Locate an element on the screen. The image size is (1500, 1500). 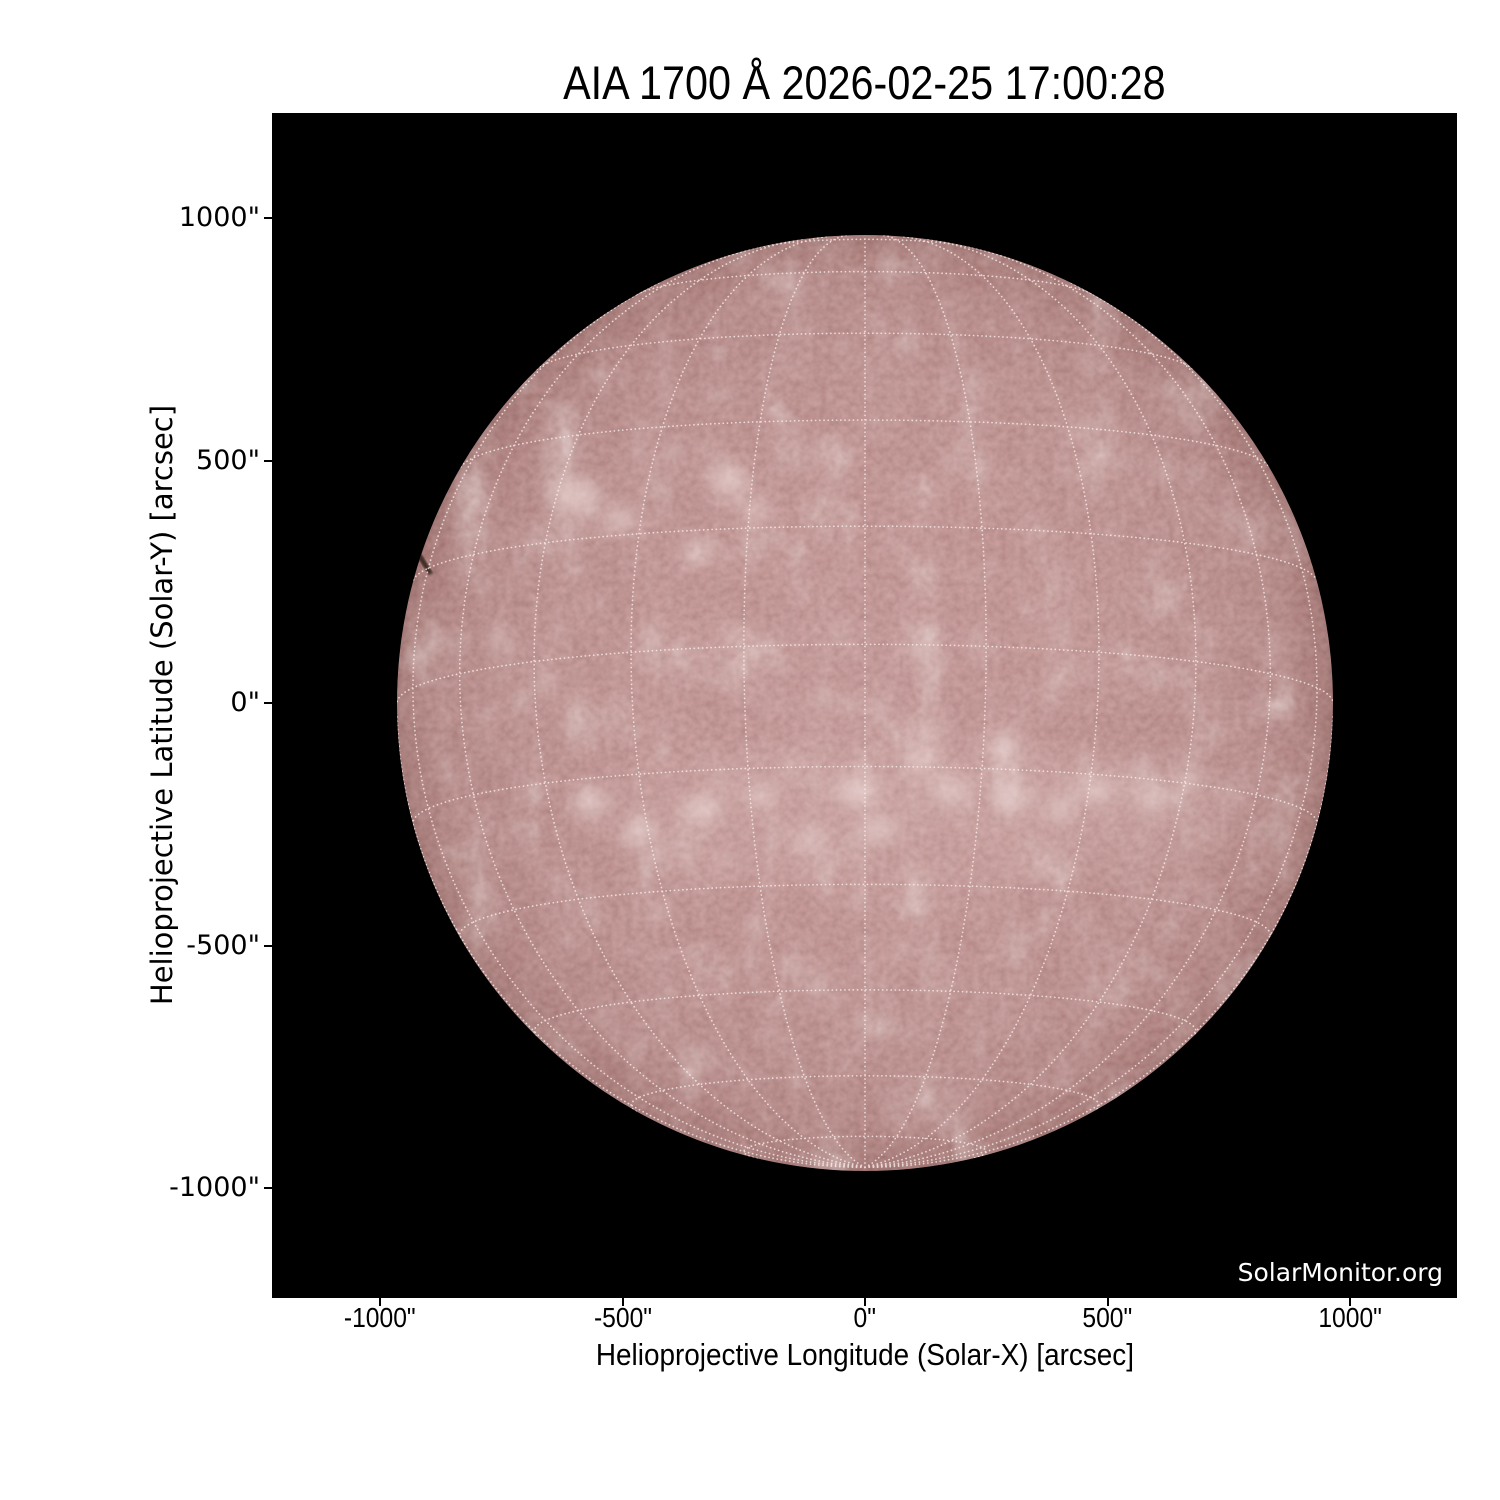
watermark-text: SolarMonitor.org is located at coordinates (1340, 1272).